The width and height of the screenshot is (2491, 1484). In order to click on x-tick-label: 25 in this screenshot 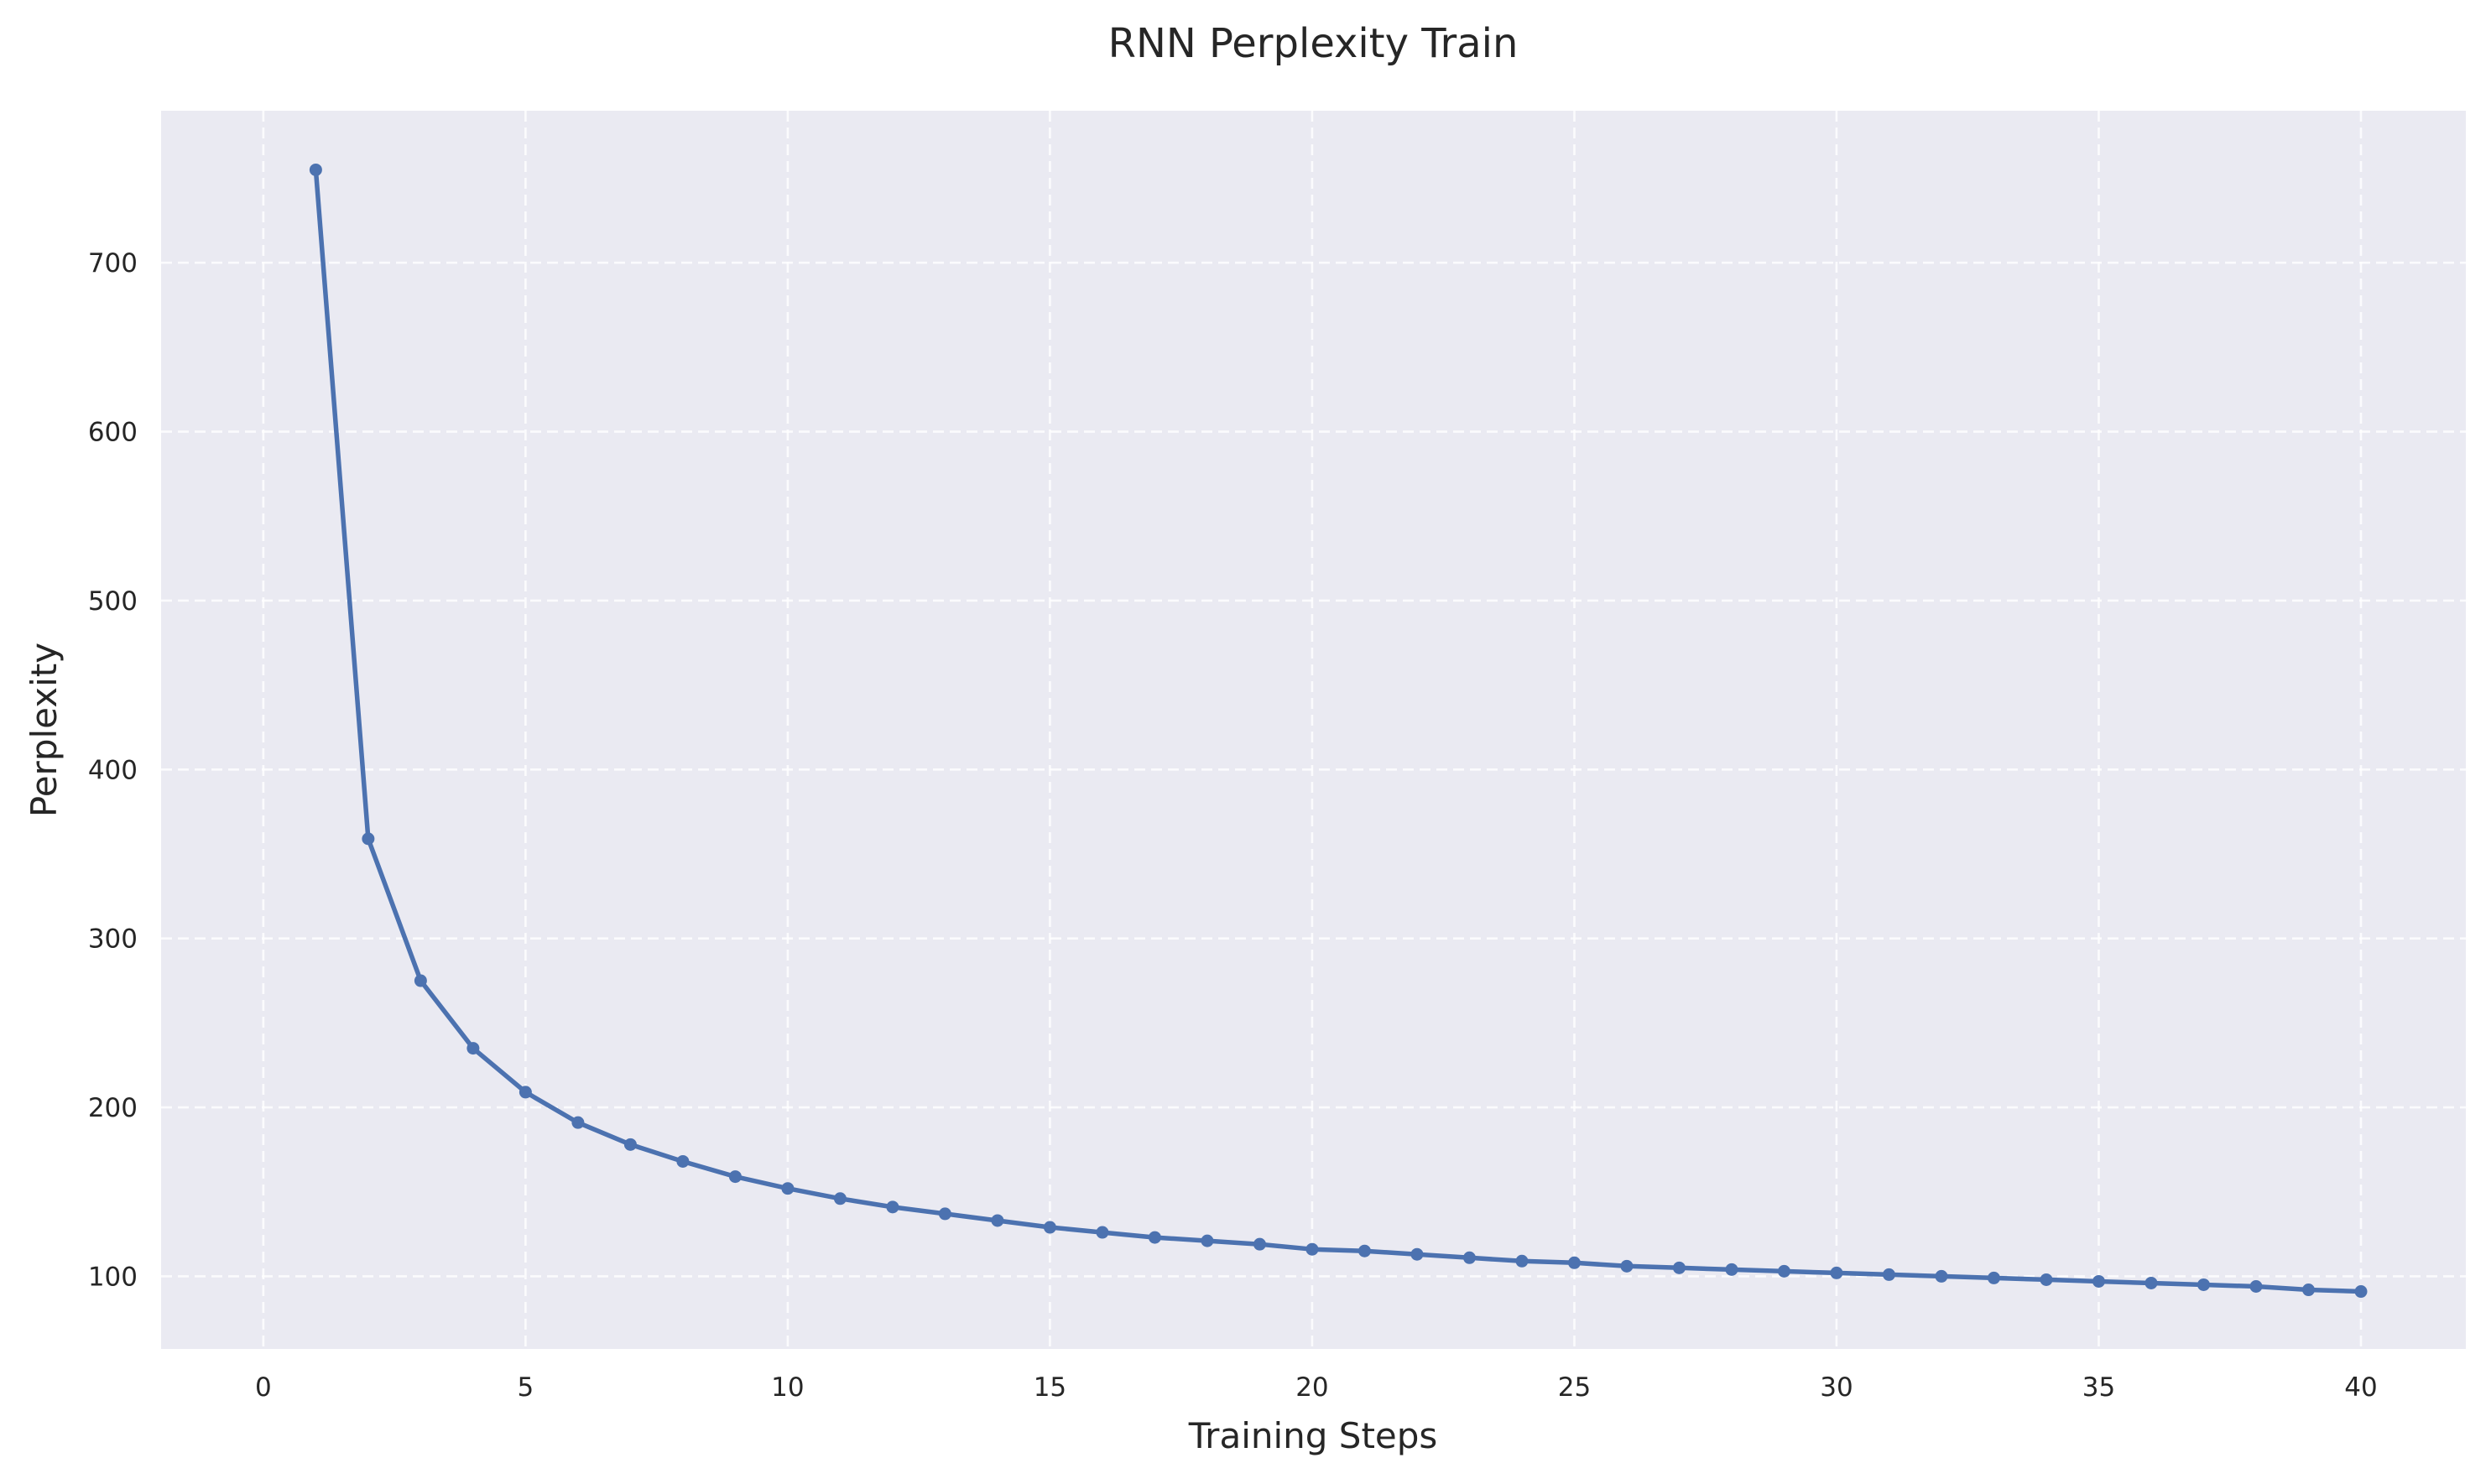, I will do `click(1574, 1387)`.